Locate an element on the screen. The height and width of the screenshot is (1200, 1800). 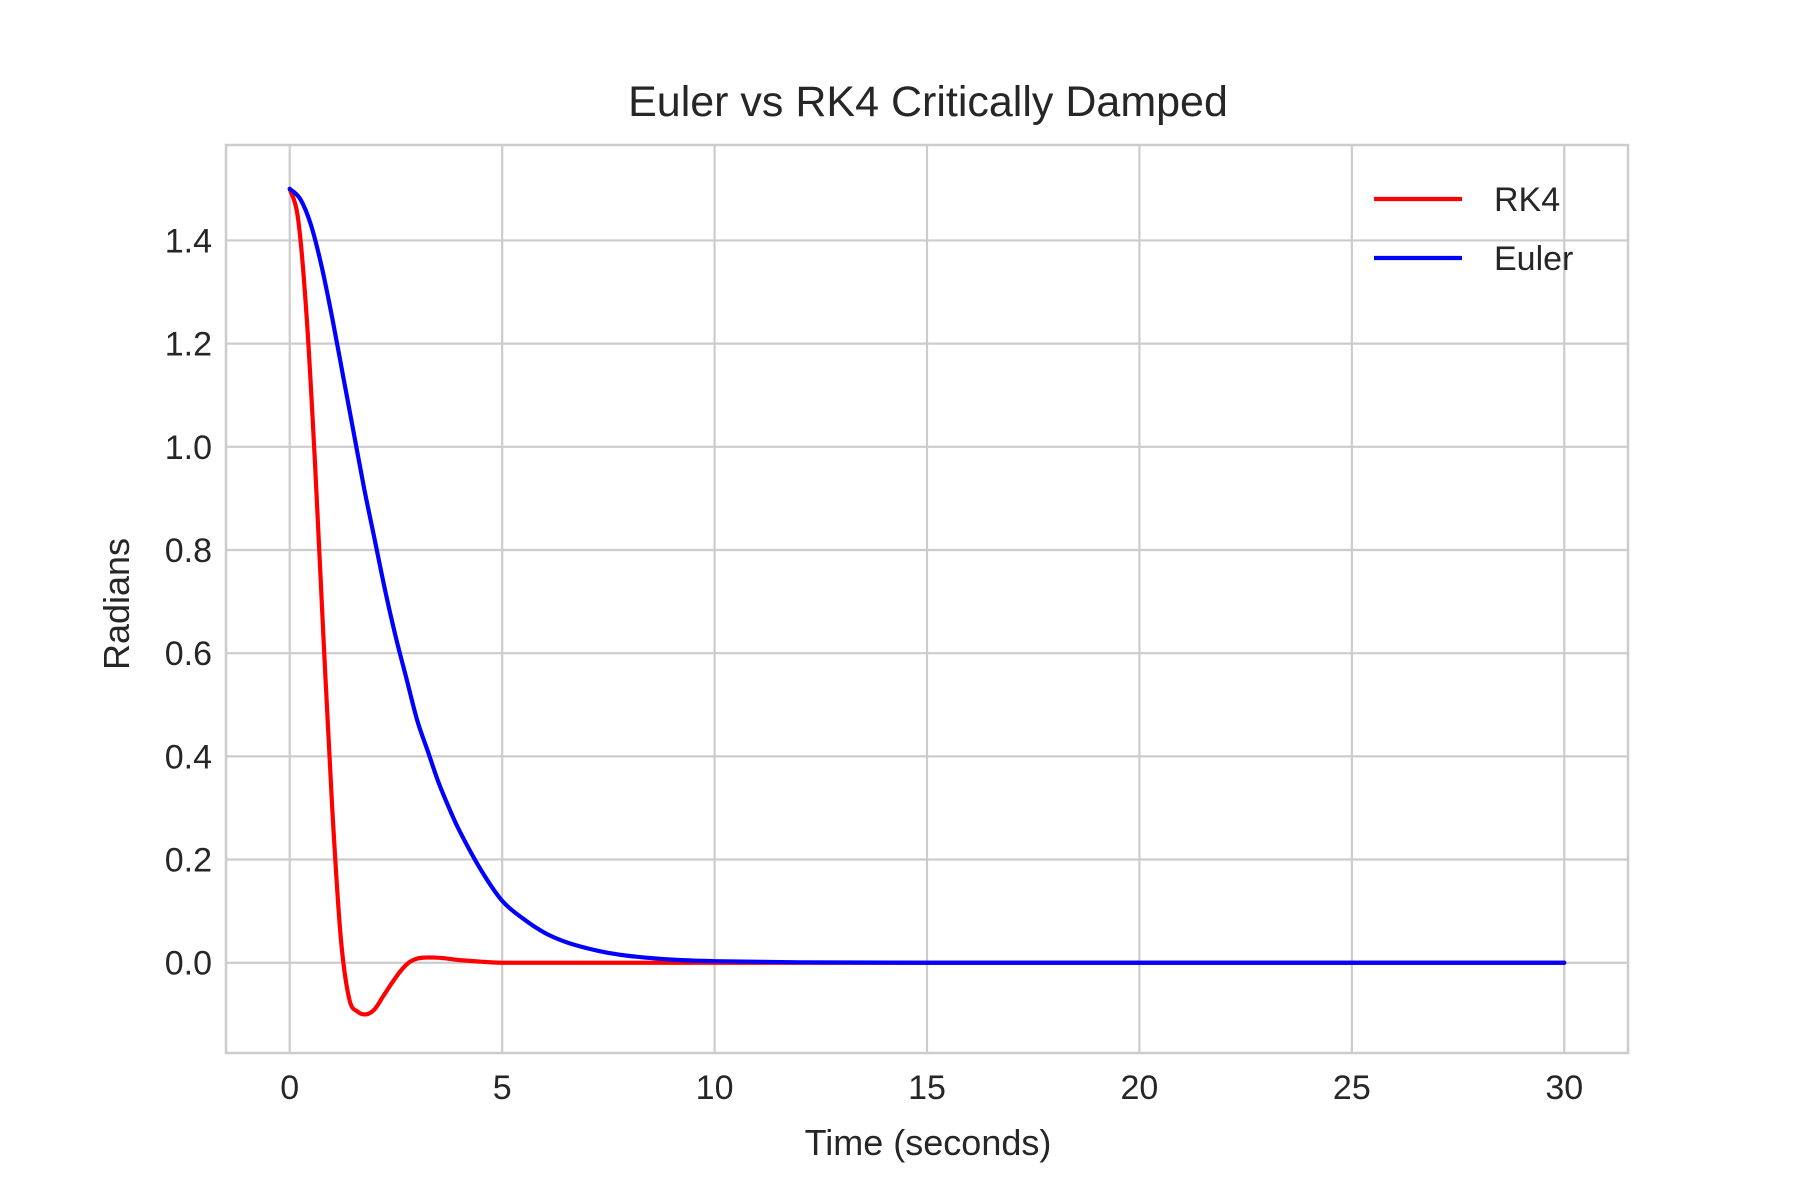
y-tick-labels: 0.0 0.2 0.4 0.6 0.8 1.0 1.2 1.4 is located at coordinates (188, 602).